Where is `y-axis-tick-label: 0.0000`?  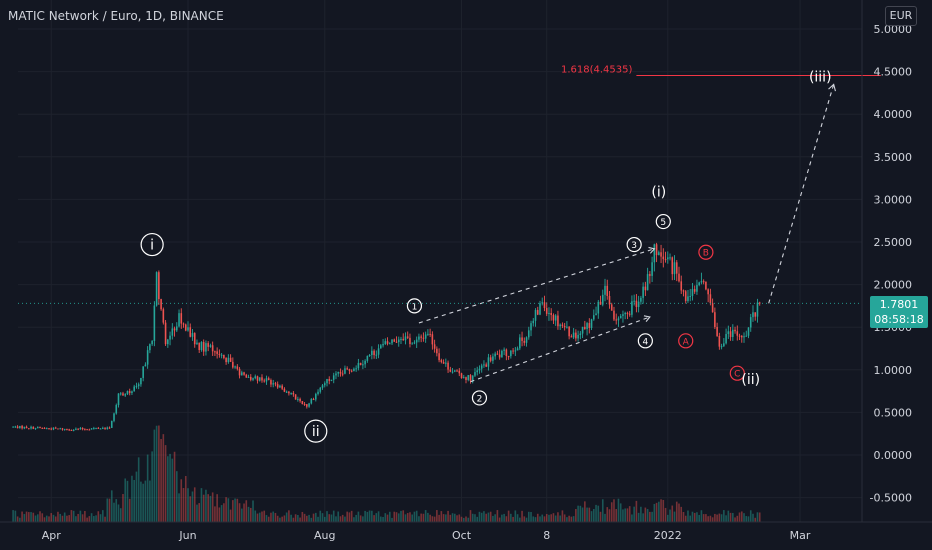
y-axis-tick-label: 0.0000 is located at coordinates (893, 455).